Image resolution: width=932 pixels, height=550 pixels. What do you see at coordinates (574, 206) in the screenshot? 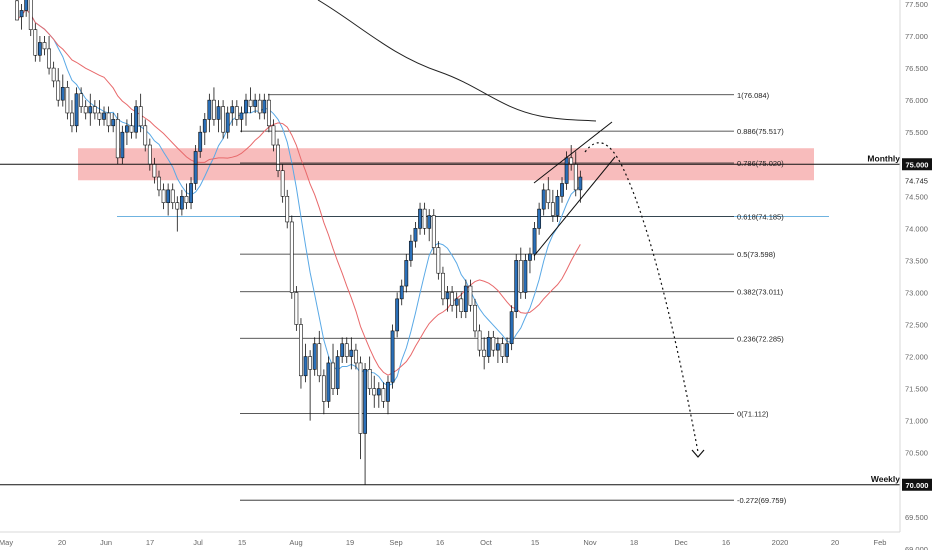
I see `channel-lower-line` at bounding box center [574, 206].